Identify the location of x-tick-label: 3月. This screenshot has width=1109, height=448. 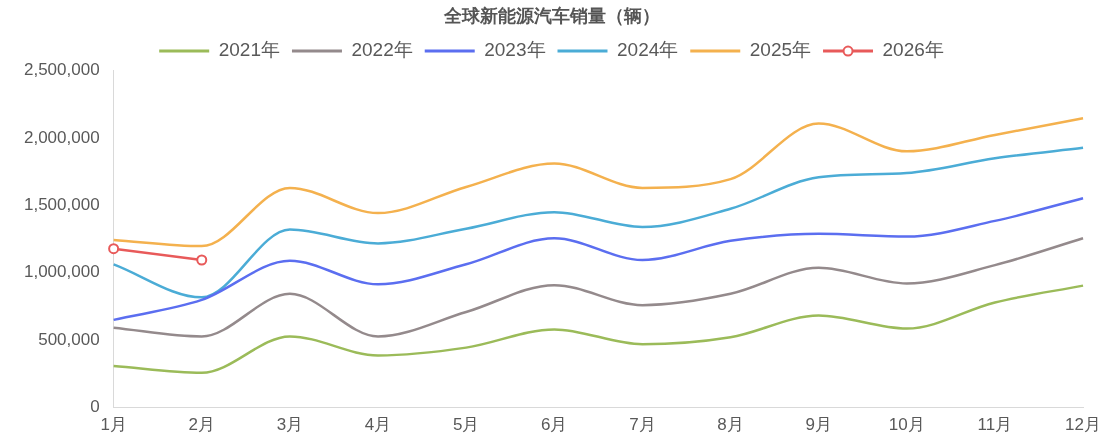
(290, 425).